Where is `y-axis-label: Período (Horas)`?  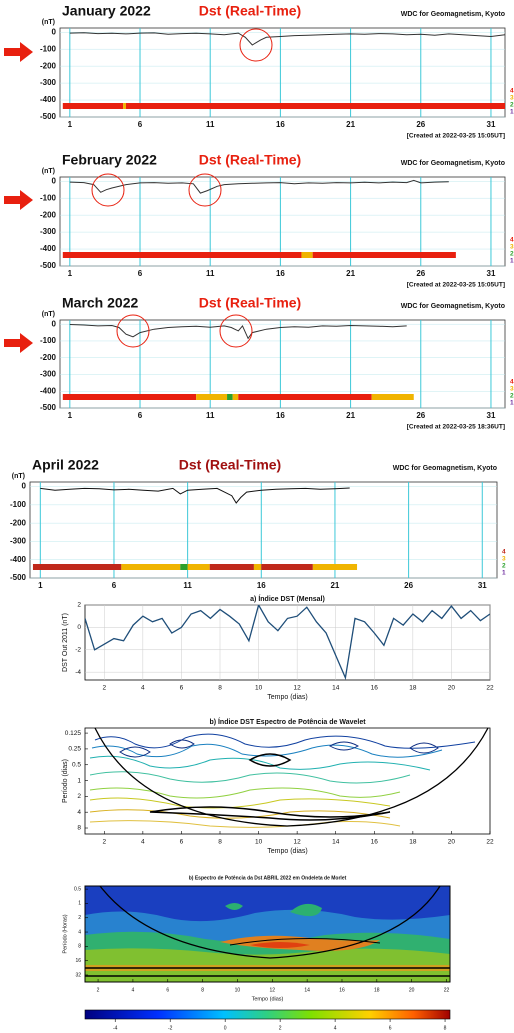
y-axis-label: Período (Horas) is located at coordinates (65, 933).